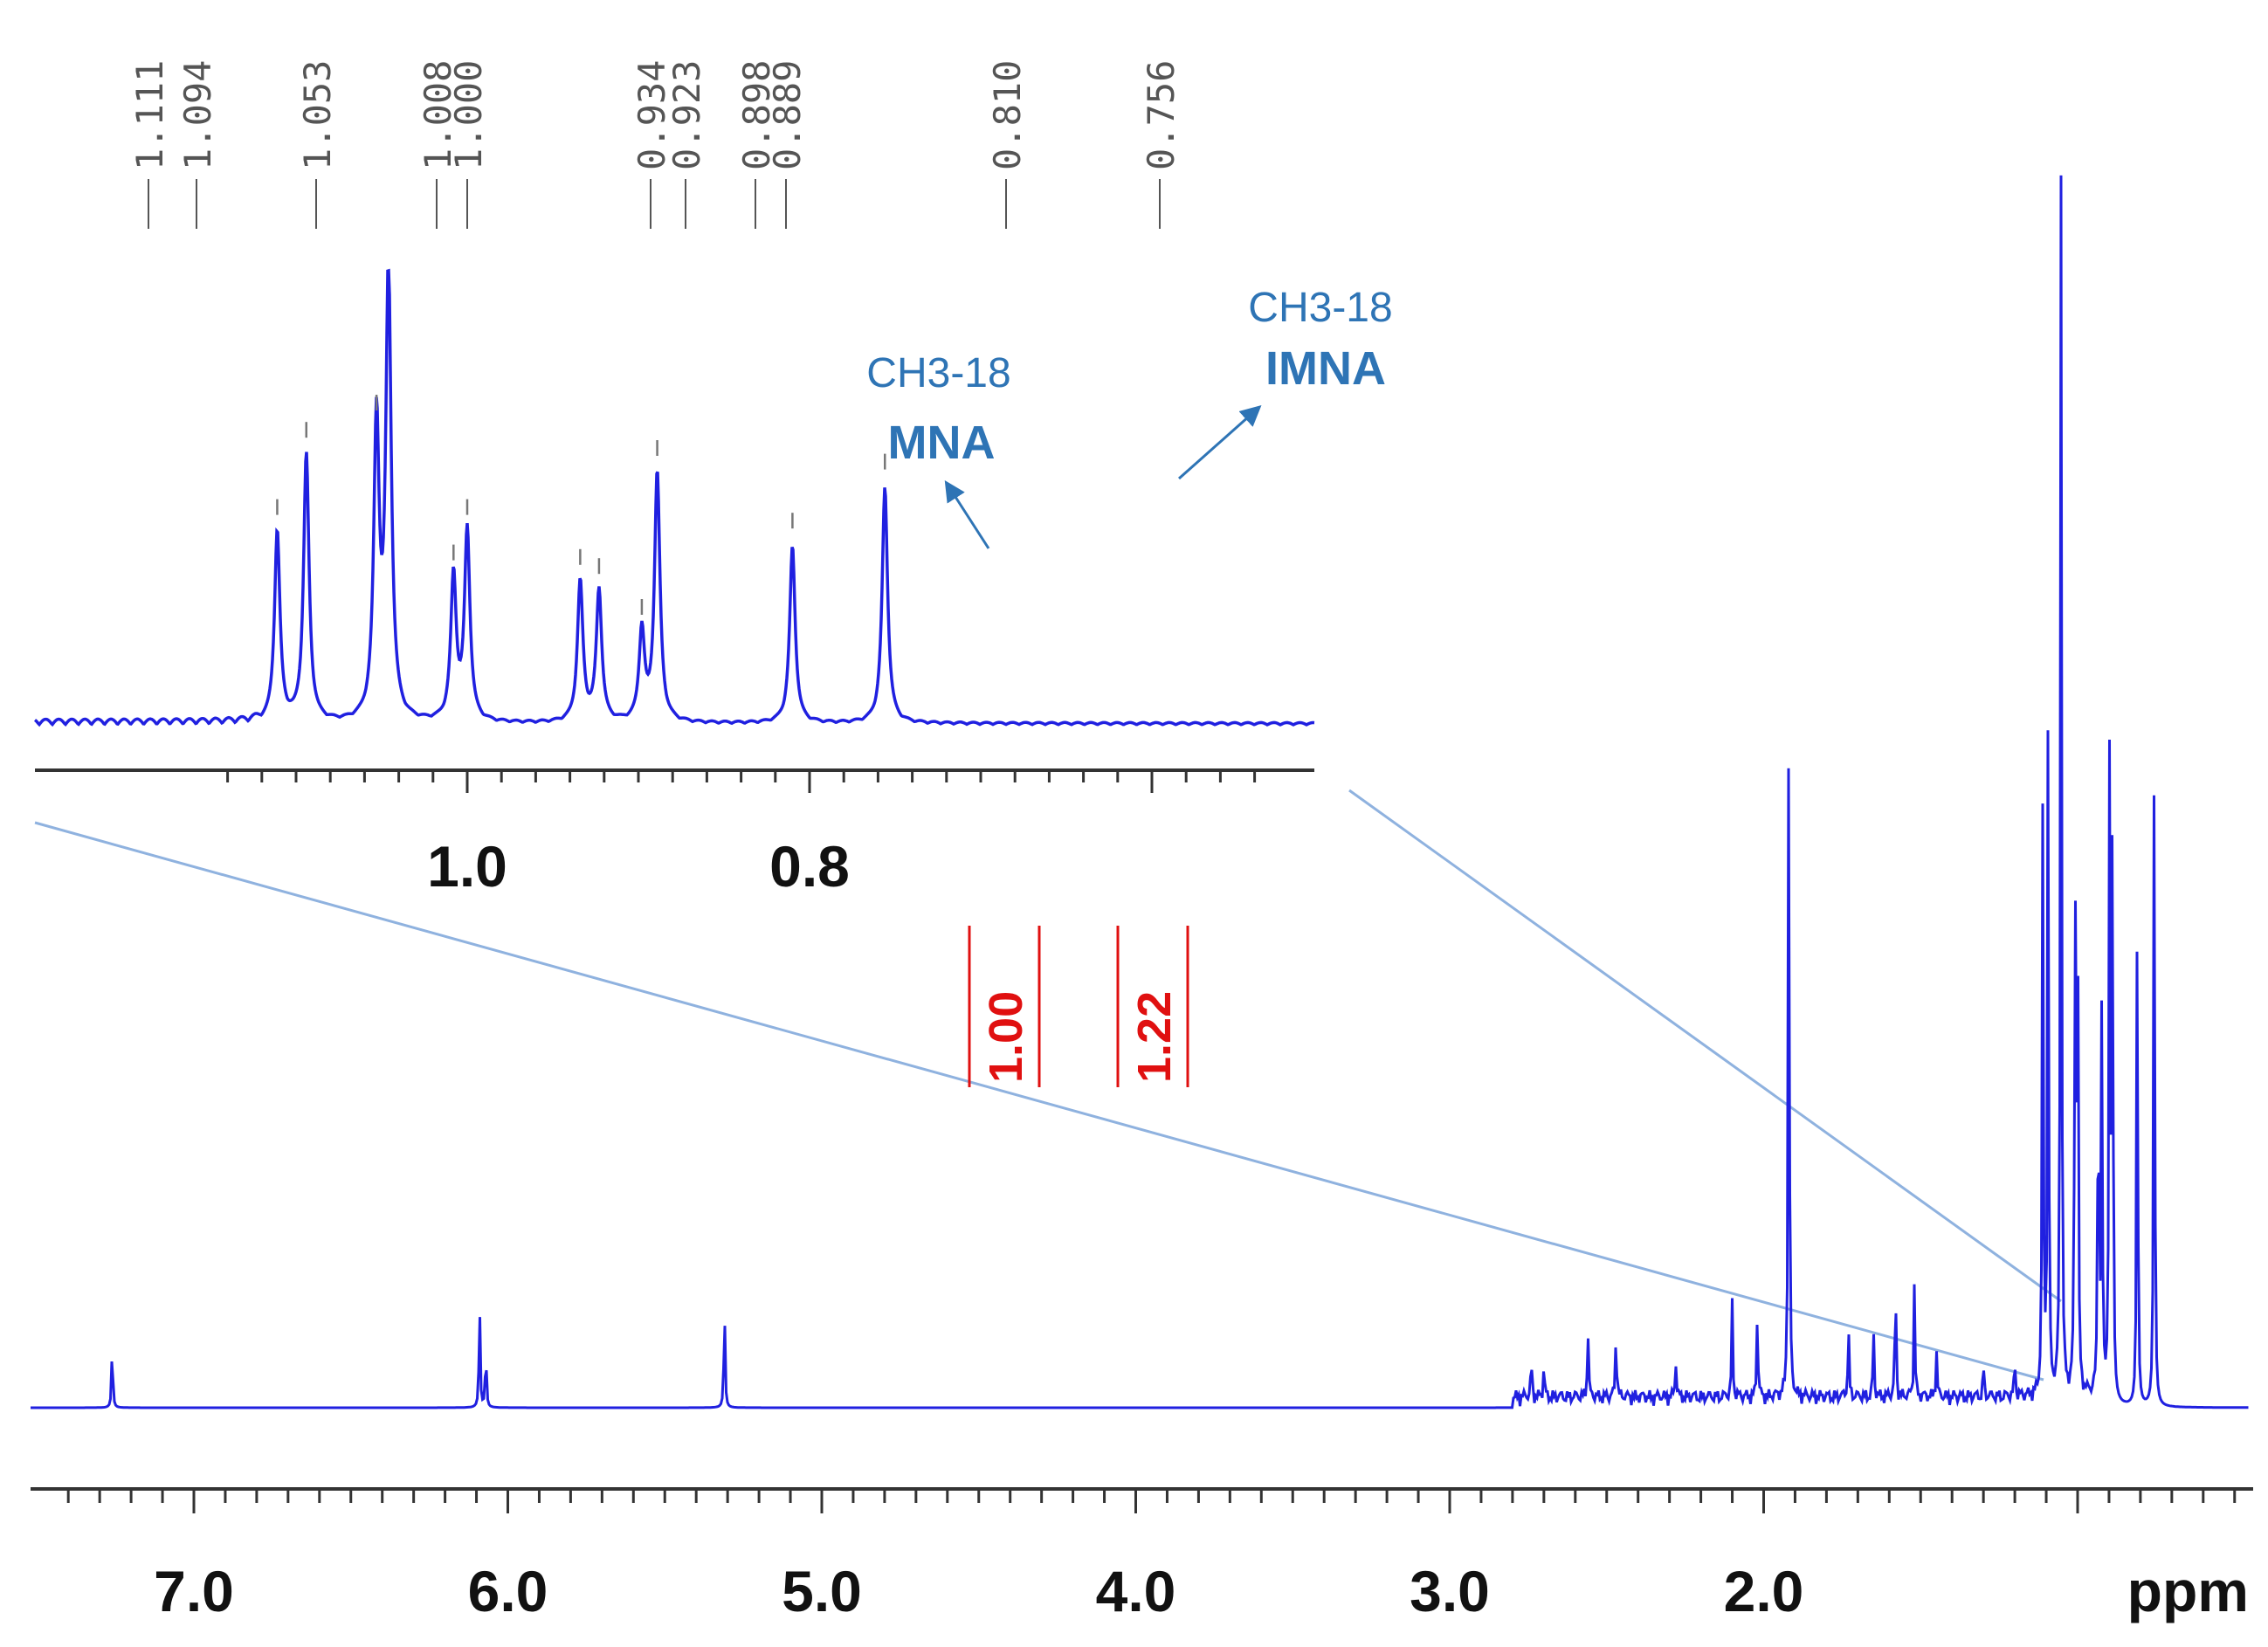  I want to click on inset-tick-labels: 1.0 0.8, so click(638, 866).